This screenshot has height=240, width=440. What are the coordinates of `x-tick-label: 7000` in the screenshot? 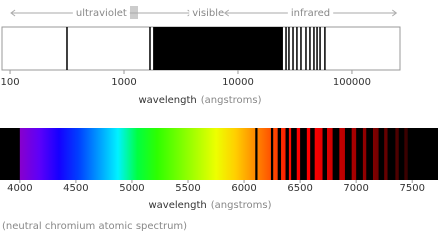 It's located at (355, 188).